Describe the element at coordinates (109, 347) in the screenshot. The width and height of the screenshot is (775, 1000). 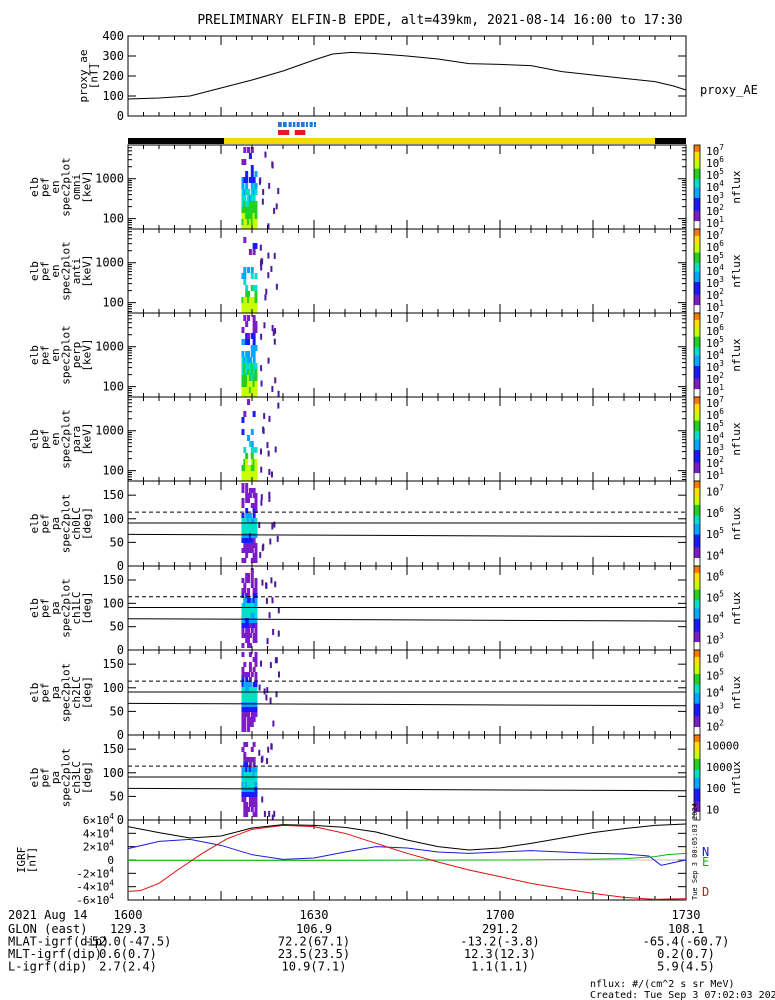
I see `y-tick-label: 1000` at that location.